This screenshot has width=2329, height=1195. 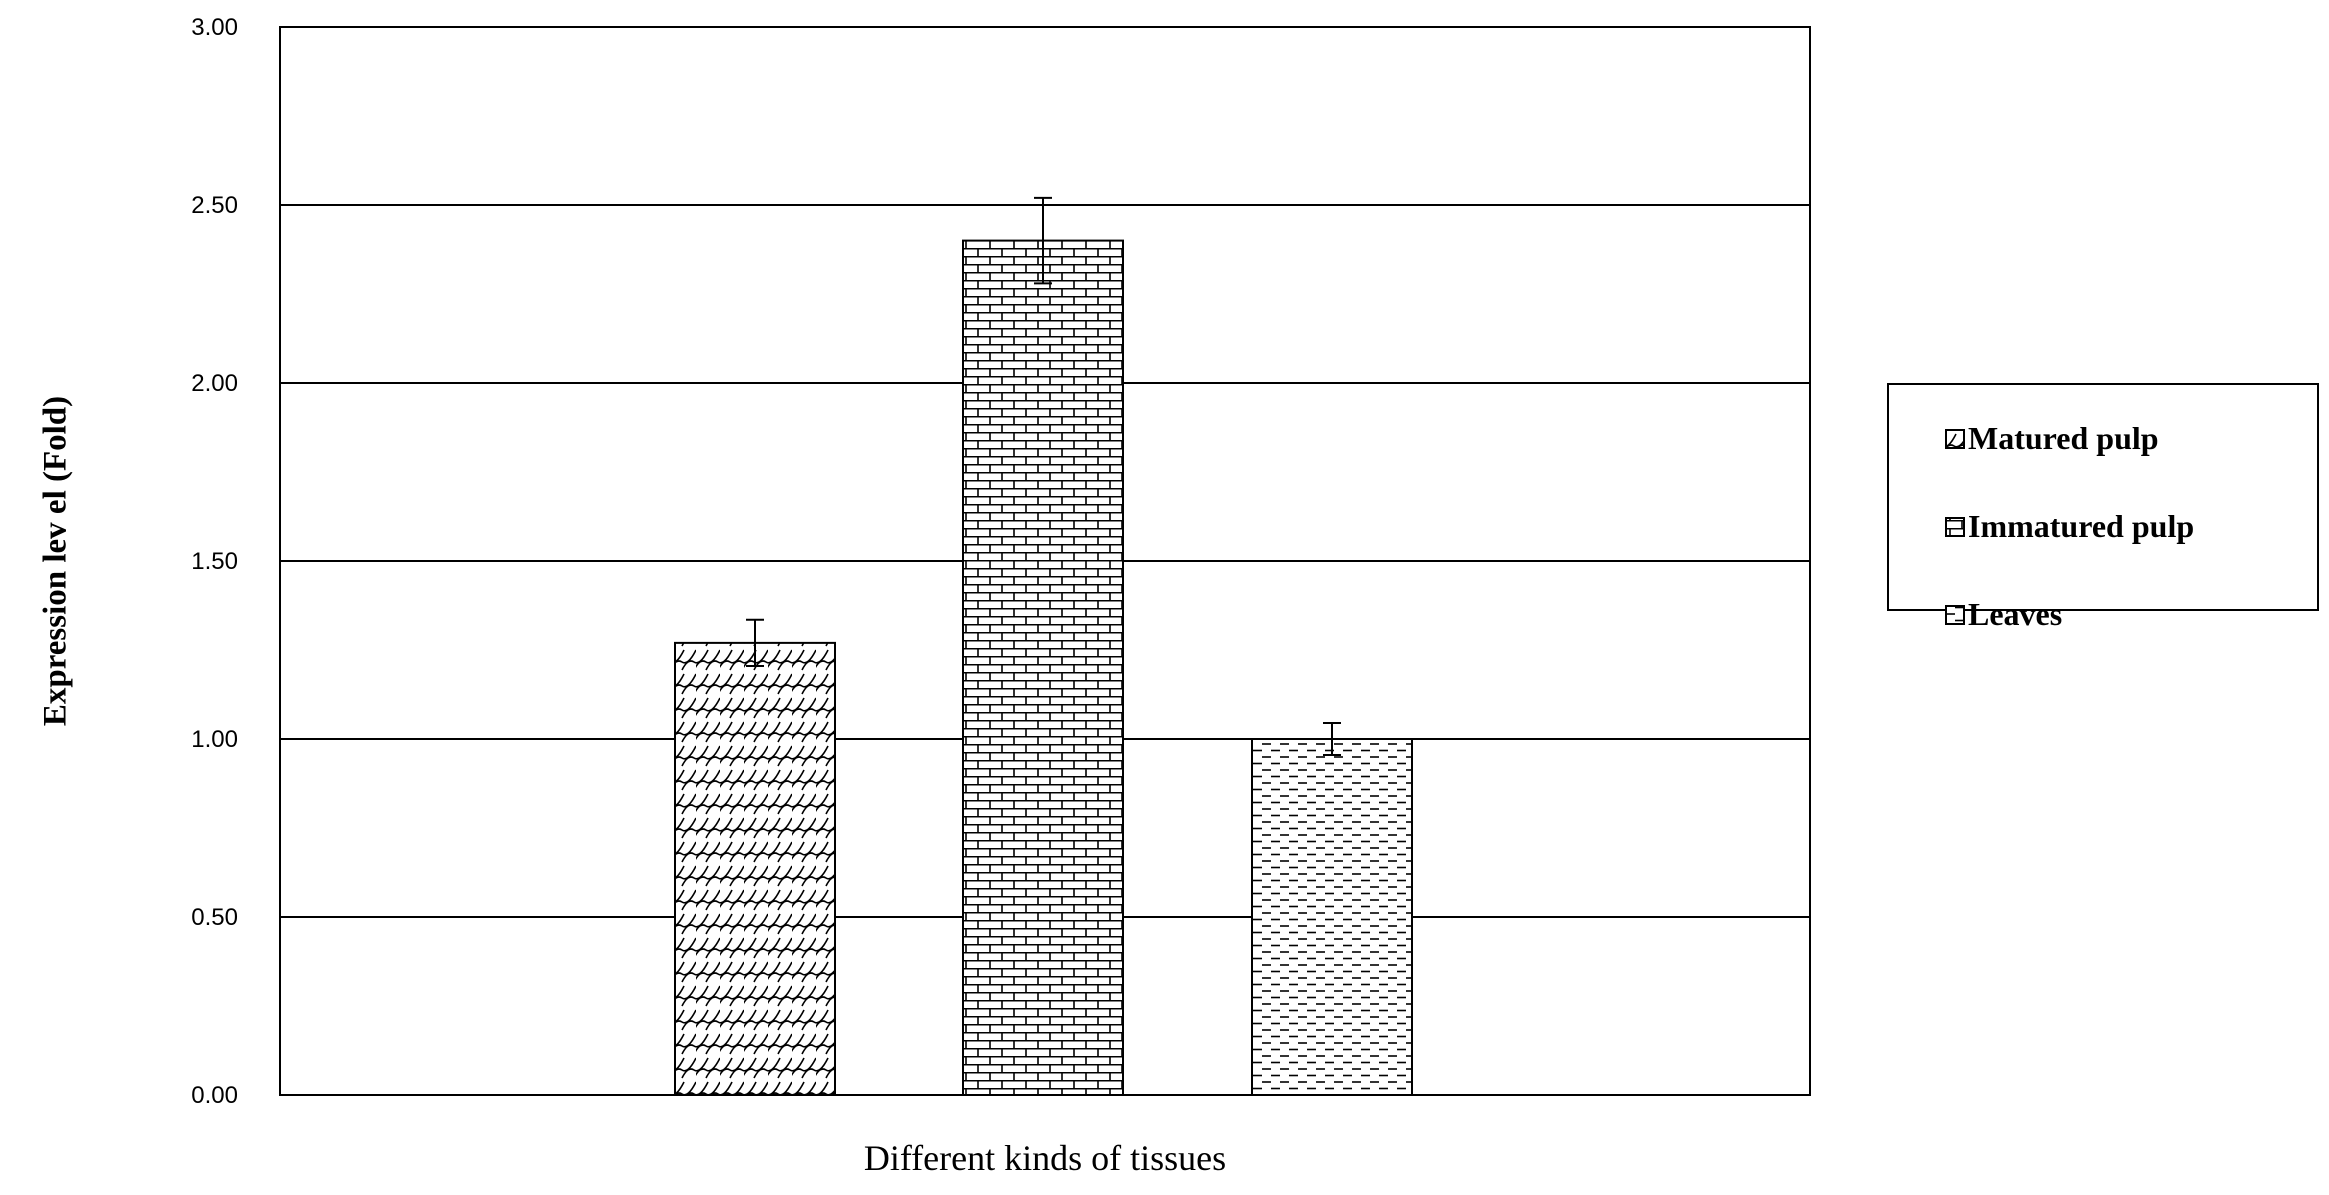 I want to click on legend-item: Immatured pulp, so click(x=2069, y=526).